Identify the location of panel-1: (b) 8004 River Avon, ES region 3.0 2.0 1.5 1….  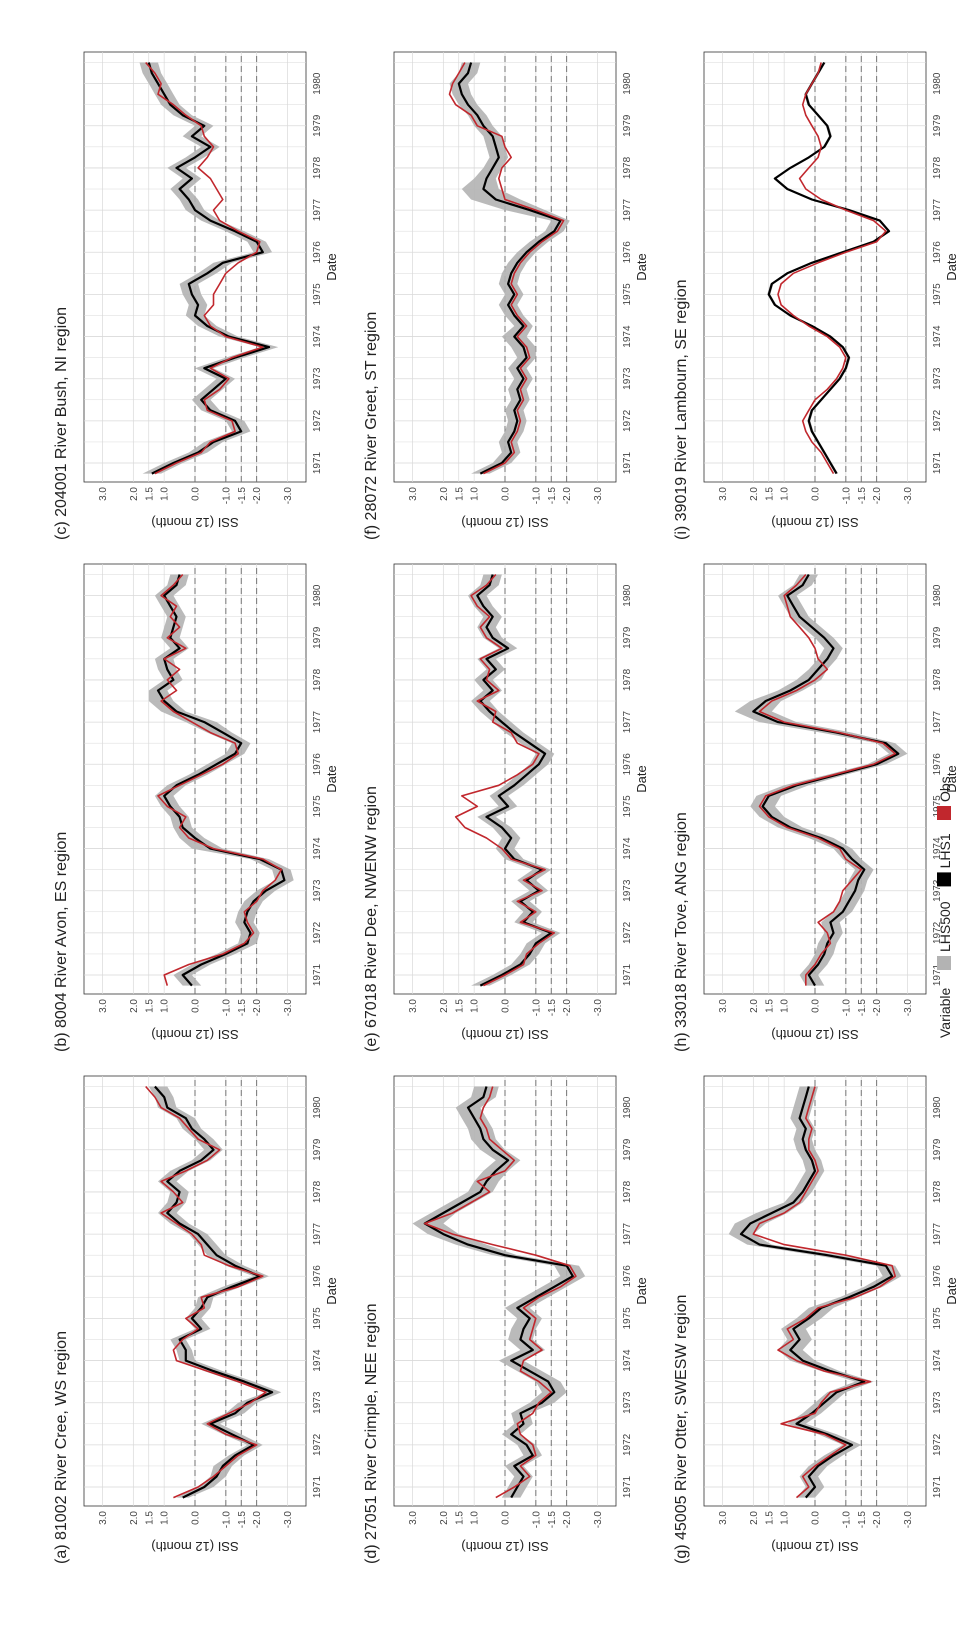
(196, 807).